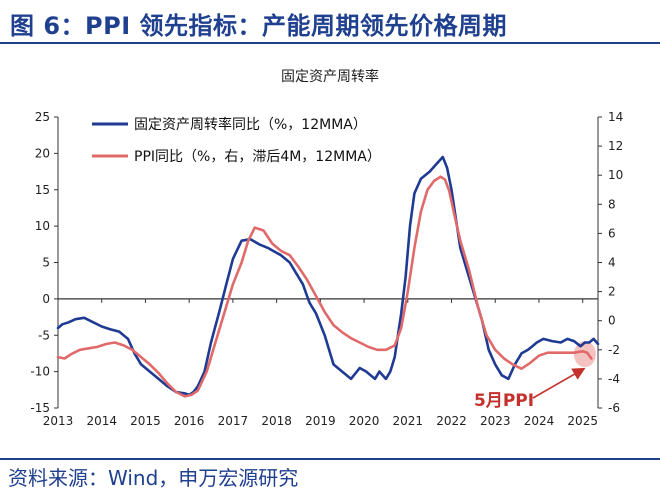  What do you see at coordinates (46, 263) in the screenshot?
I see `y-left-tick-label: 5` at bounding box center [46, 263].